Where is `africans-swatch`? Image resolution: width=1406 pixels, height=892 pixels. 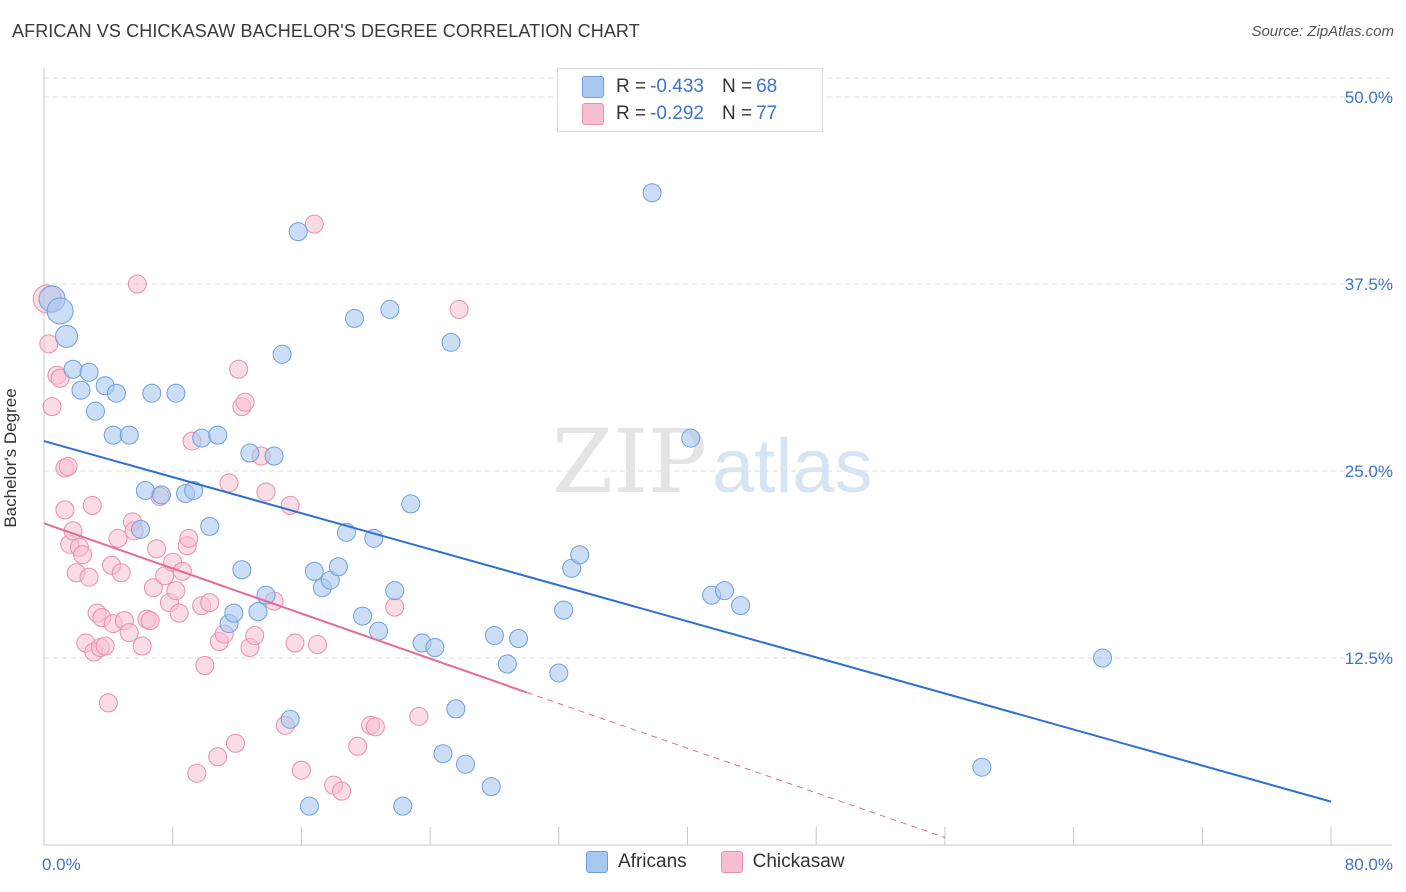
africans-swatch is located at coordinates (597, 862).